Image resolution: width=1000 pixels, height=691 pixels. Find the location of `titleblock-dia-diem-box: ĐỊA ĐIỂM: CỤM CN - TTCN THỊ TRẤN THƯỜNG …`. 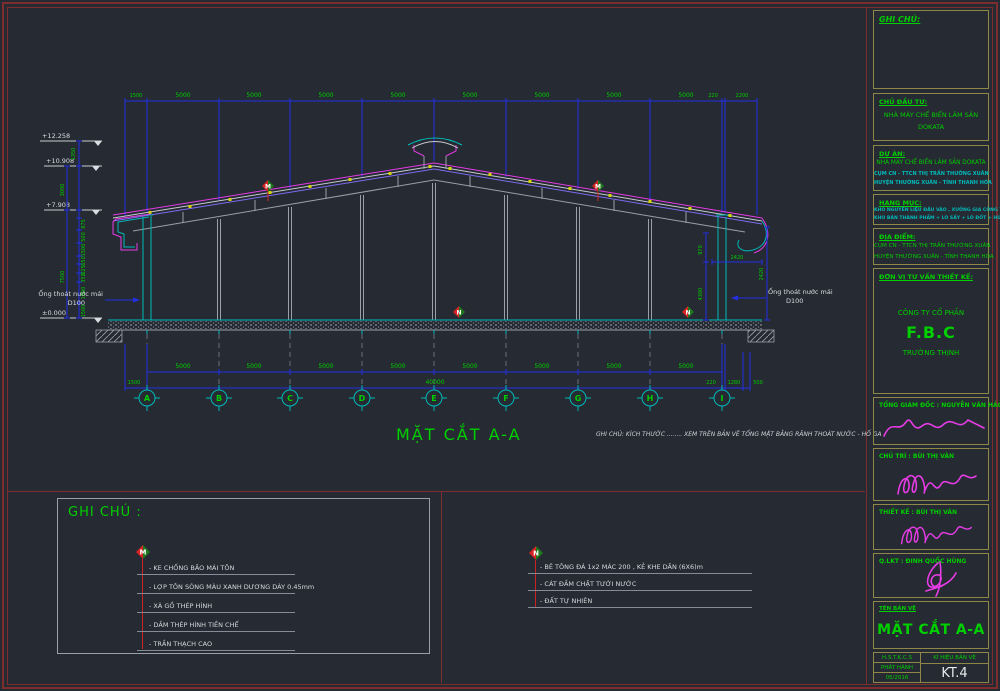

titleblock-dia-diem-box: ĐỊA ĐIỂM: CỤM CN - TTCN THỊ TRẤN THƯỜNG … is located at coordinates (933, 246).